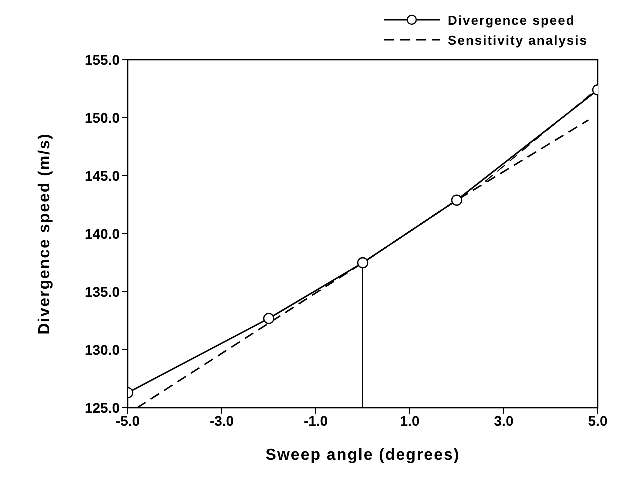  I want to click on legend-label: Sensitivity analysis, so click(518, 40).